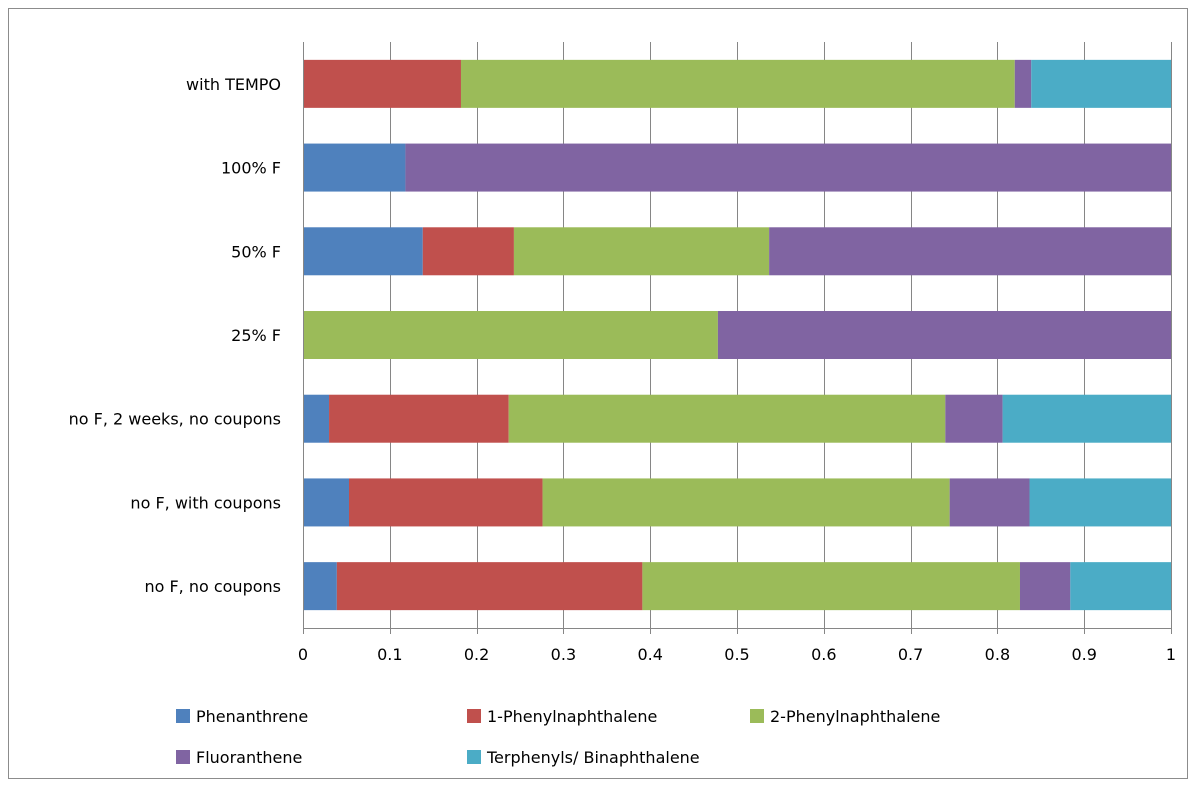 This screenshot has height=787, width=1196. I want to click on category-label: 50% F, so click(256, 251).